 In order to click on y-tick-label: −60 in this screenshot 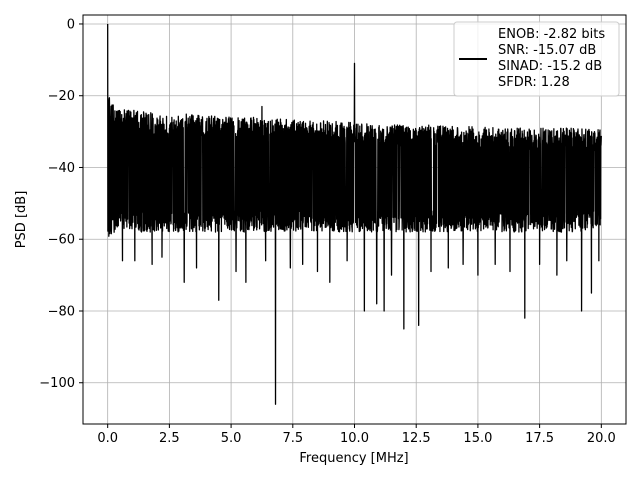, I will do `click(61, 240)`.